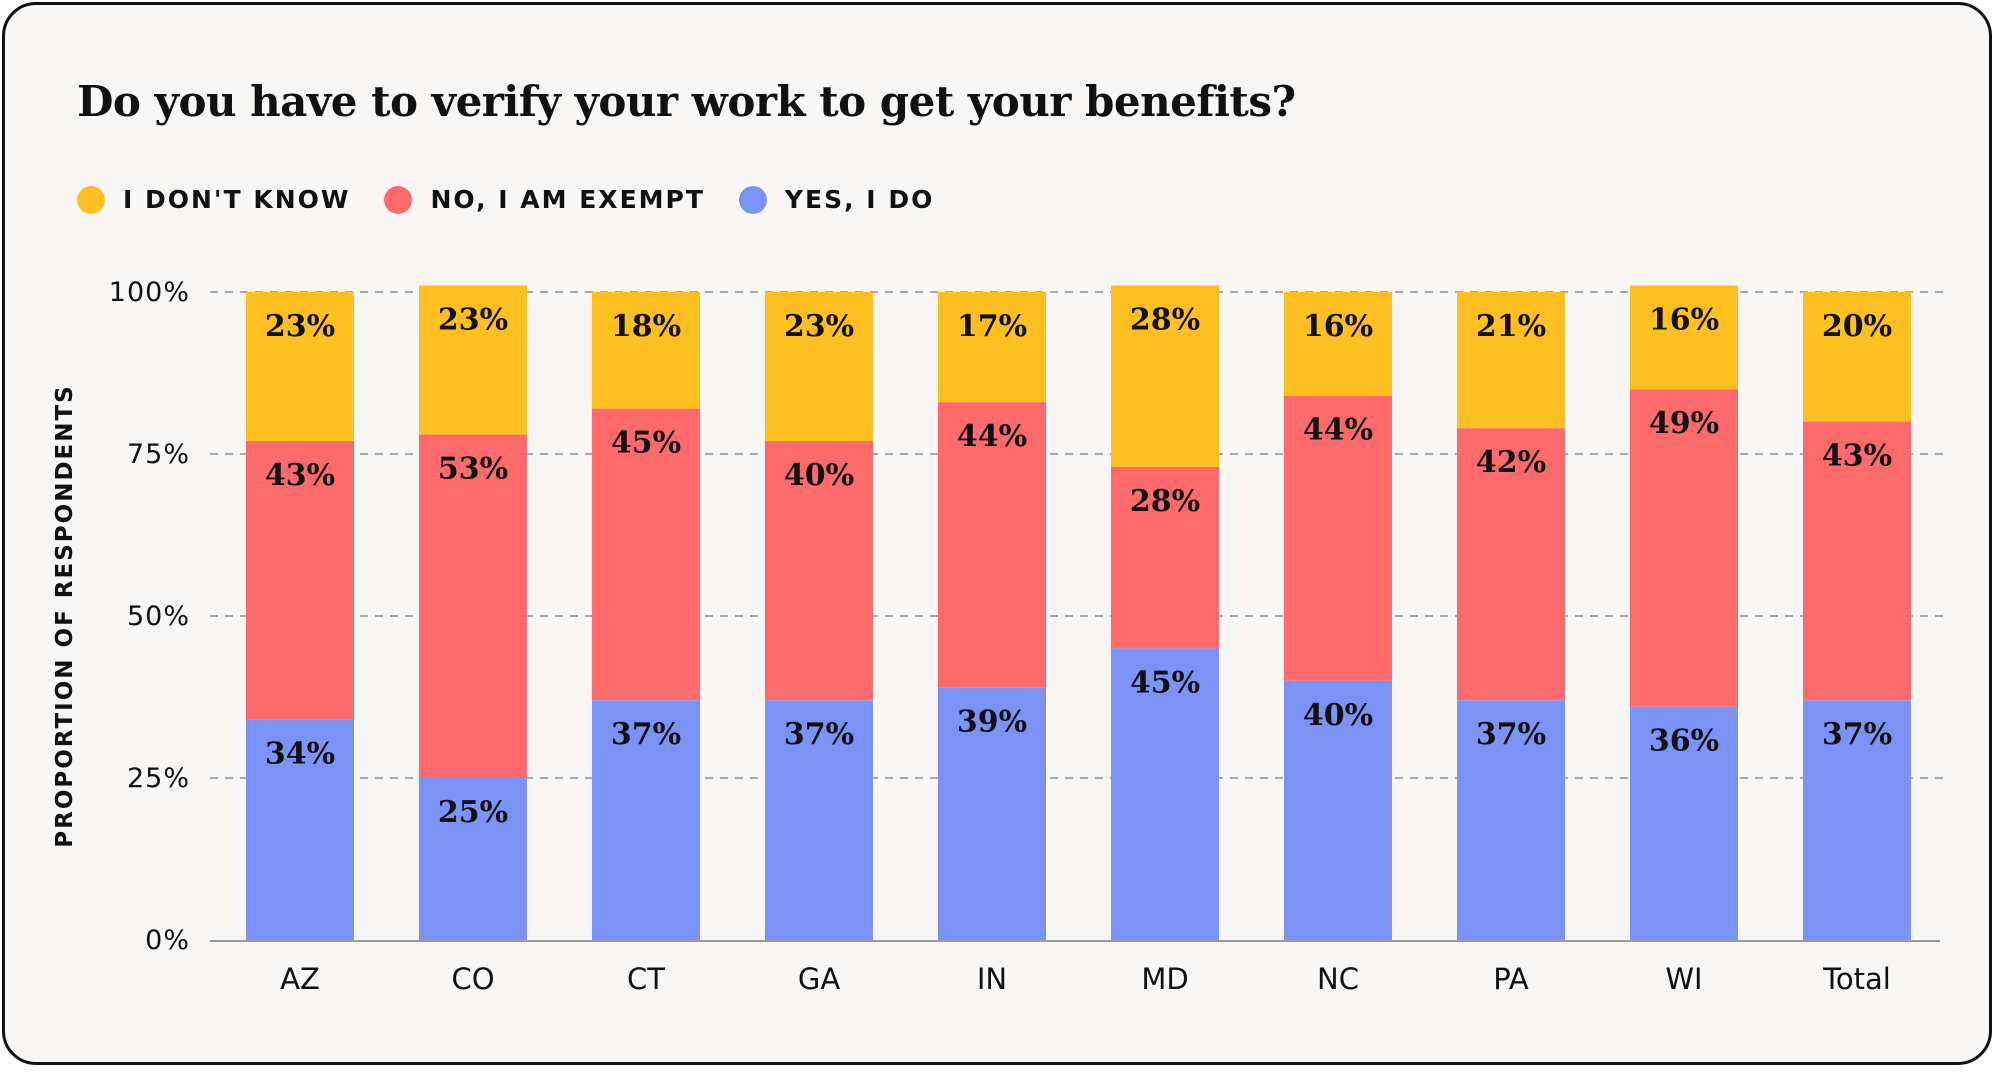 This screenshot has width=2000, height=1073. What do you see at coordinates (473, 469) in the screenshot?
I see `bar-data-label: 53%` at bounding box center [473, 469].